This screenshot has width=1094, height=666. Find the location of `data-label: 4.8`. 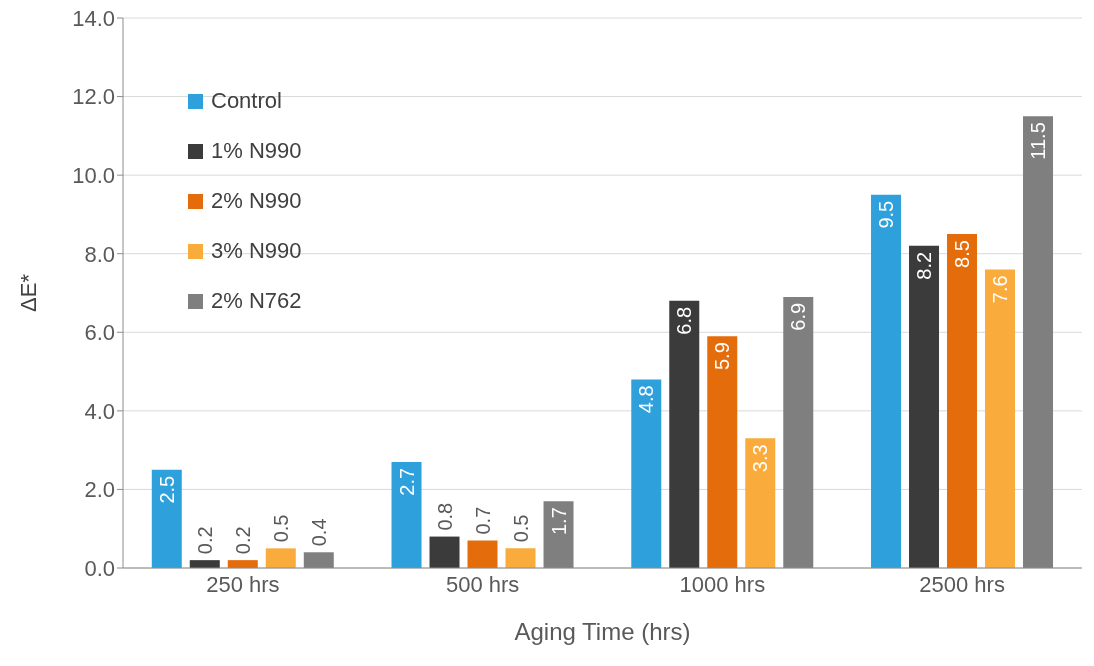

data-label: 4.8 is located at coordinates (646, 399).